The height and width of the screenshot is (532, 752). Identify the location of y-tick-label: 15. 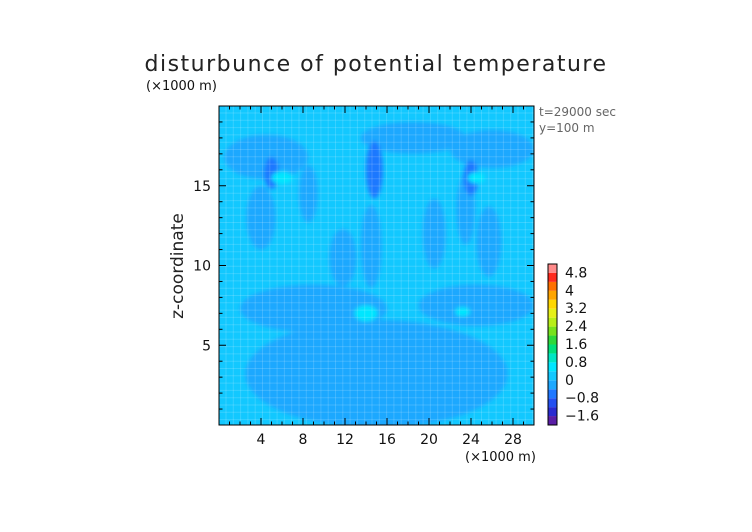
(202, 187).